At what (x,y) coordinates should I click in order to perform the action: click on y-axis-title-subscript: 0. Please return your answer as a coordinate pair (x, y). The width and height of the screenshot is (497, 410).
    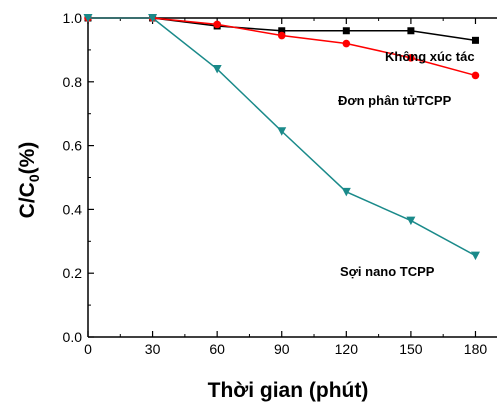
    Looking at the image, I should click on (34, 178).